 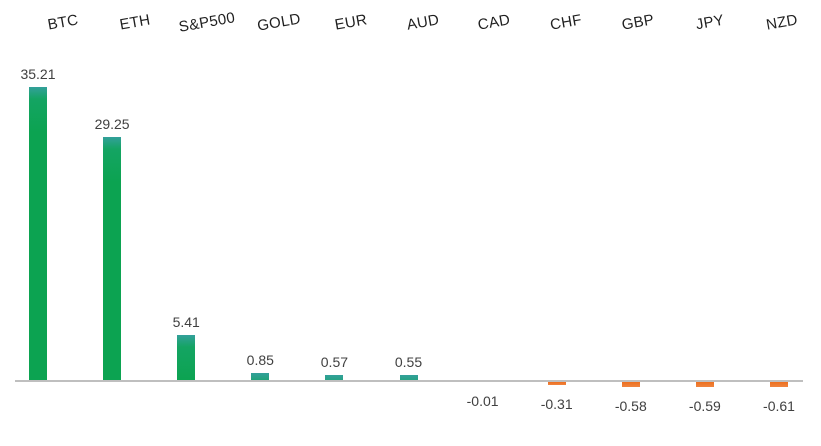 I want to click on value-label-gold: 0.85, so click(x=260, y=359).